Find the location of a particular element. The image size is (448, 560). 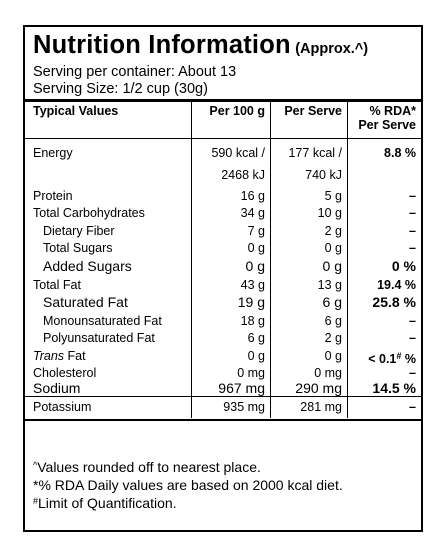

perserve-value: 281 mg is located at coordinates (321, 407).